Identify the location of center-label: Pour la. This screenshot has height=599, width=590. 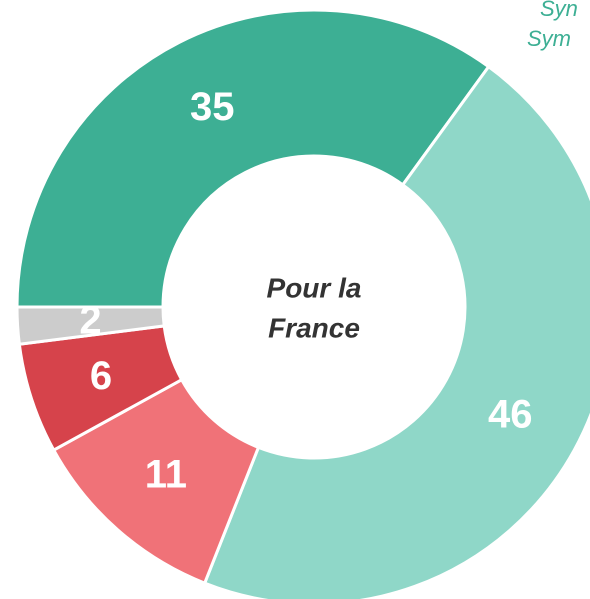
(314, 287).